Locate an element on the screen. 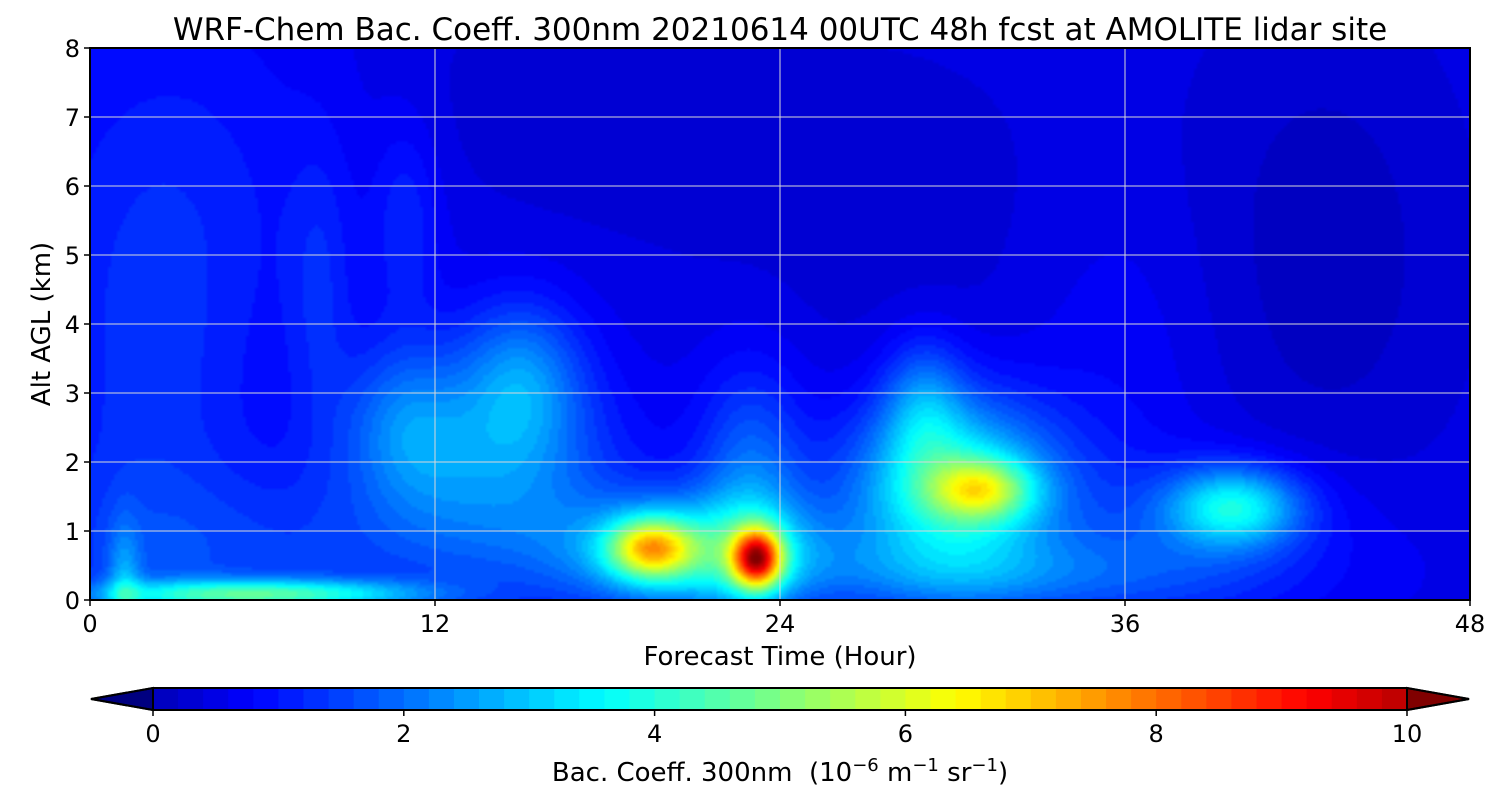 This screenshot has height=800, width=1500. colorbar-units-exp2: −1 is located at coordinates (925, 765).